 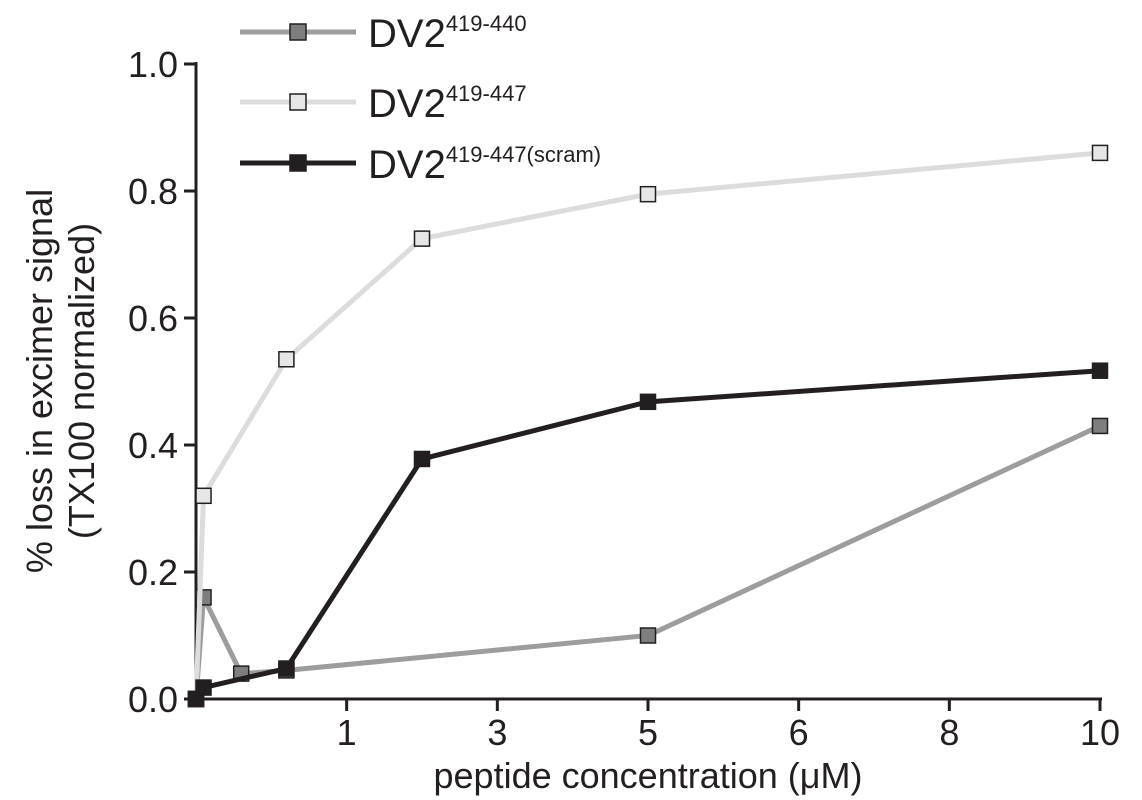 I want to click on x-tick-label: 6, so click(x=799, y=732).